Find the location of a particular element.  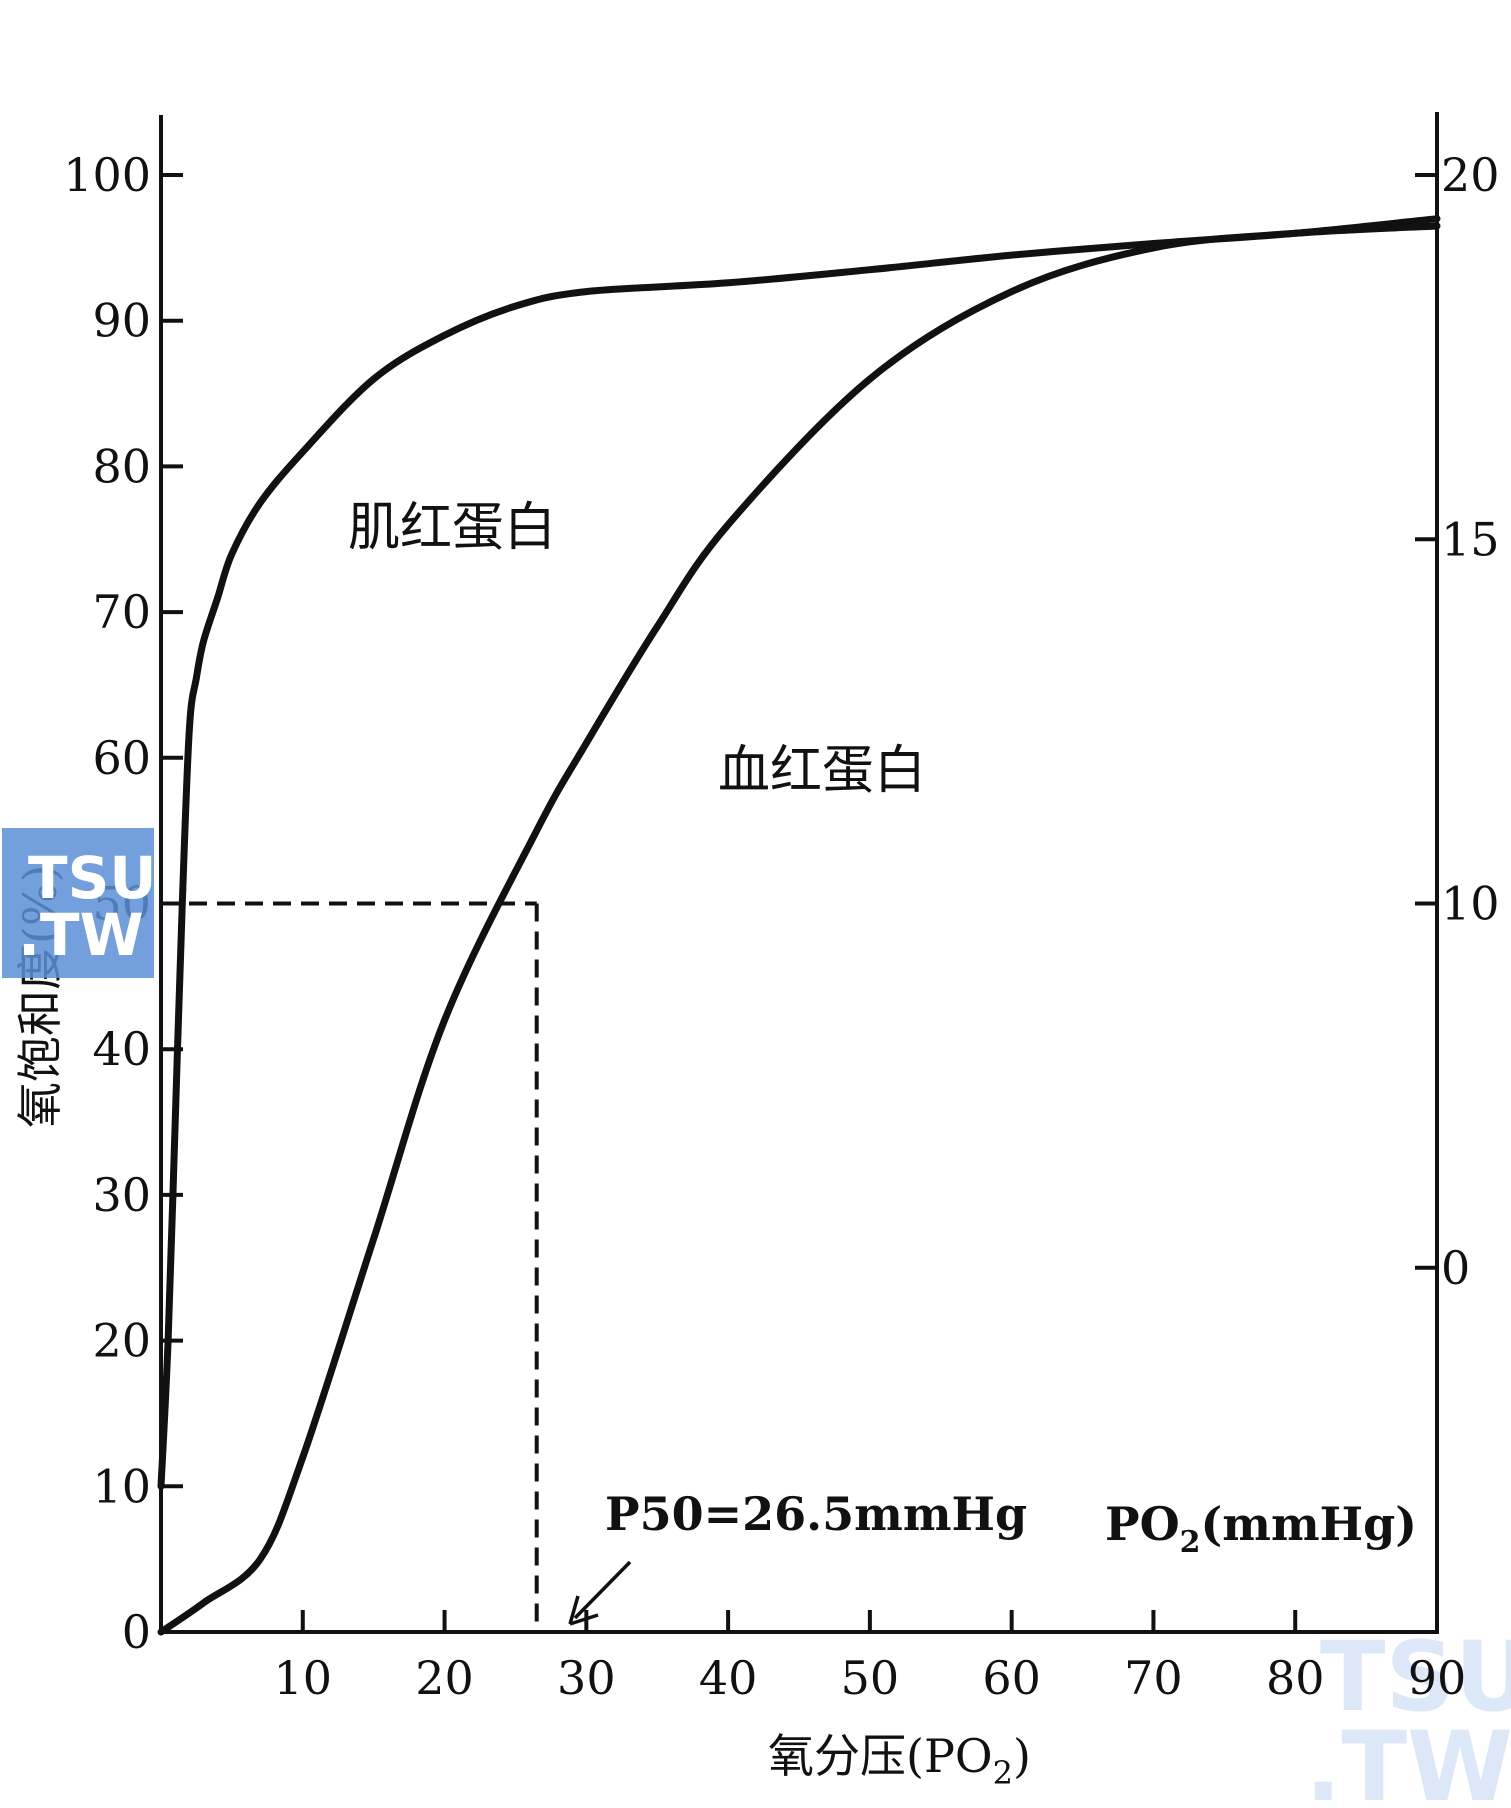

right-tick-label: 15 is located at coordinates (1470, 539).